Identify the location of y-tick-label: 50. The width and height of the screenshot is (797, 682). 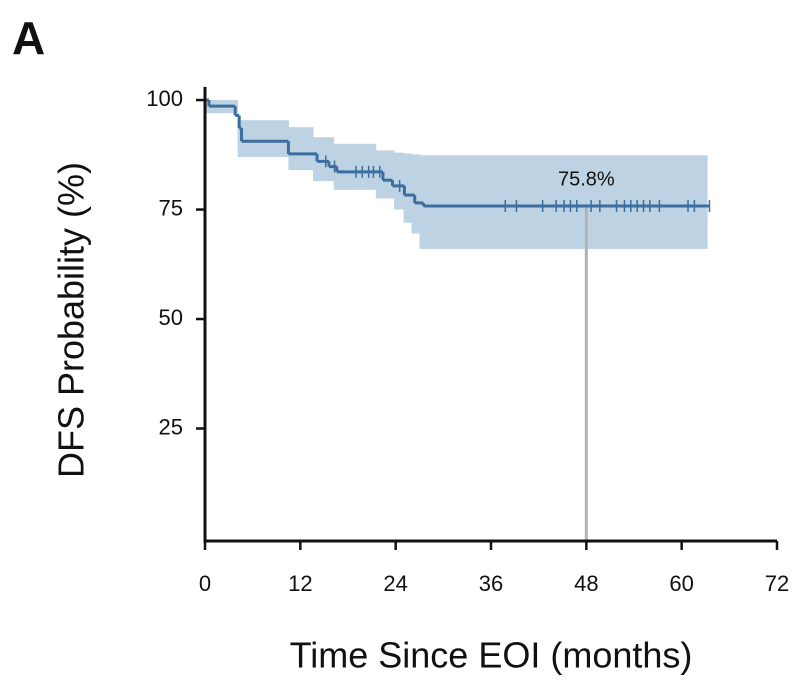
(171, 317).